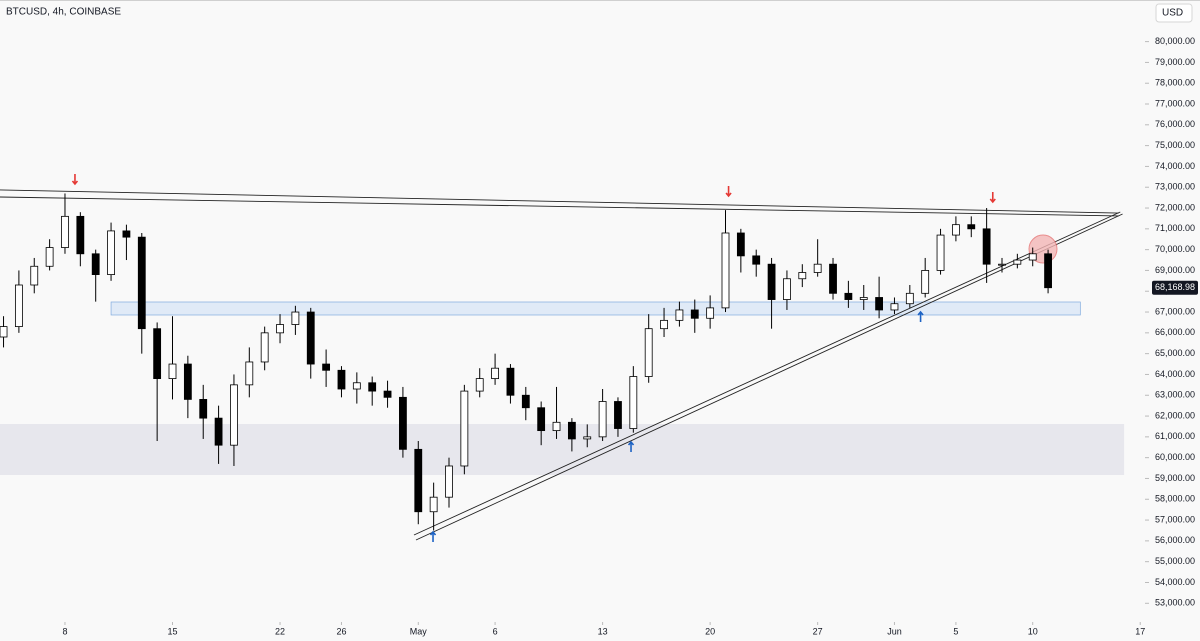 The width and height of the screenshot is (1200, 641). Describe the element at coordinates (1175, 395) in the screenshot. I see `y-tick-label: 63,000.00` at that location.